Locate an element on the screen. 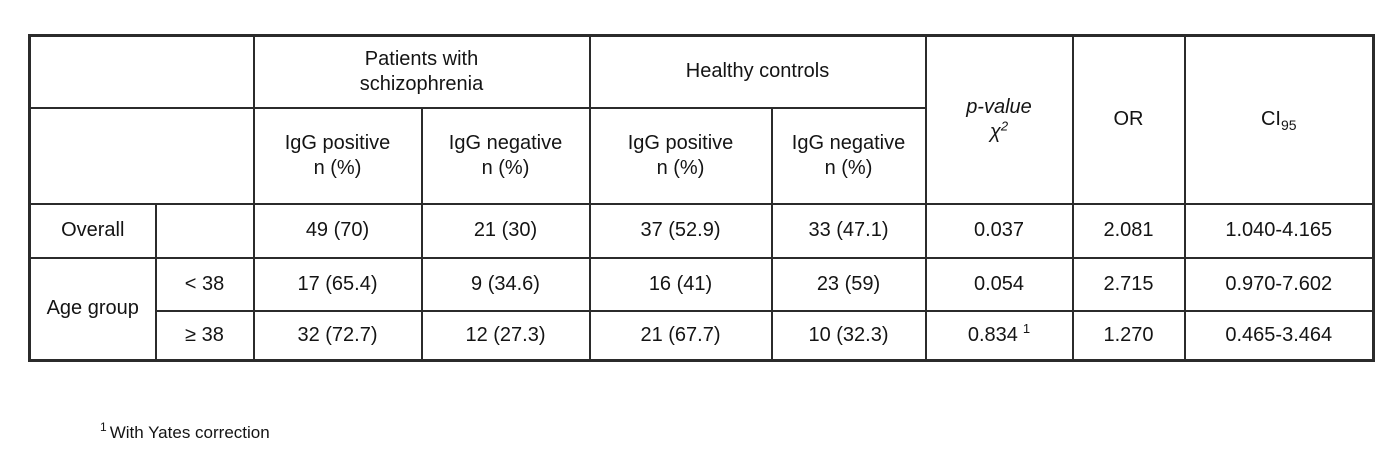  group-header-healthy-label: Healthy controls is located at coordinates (757, 71).